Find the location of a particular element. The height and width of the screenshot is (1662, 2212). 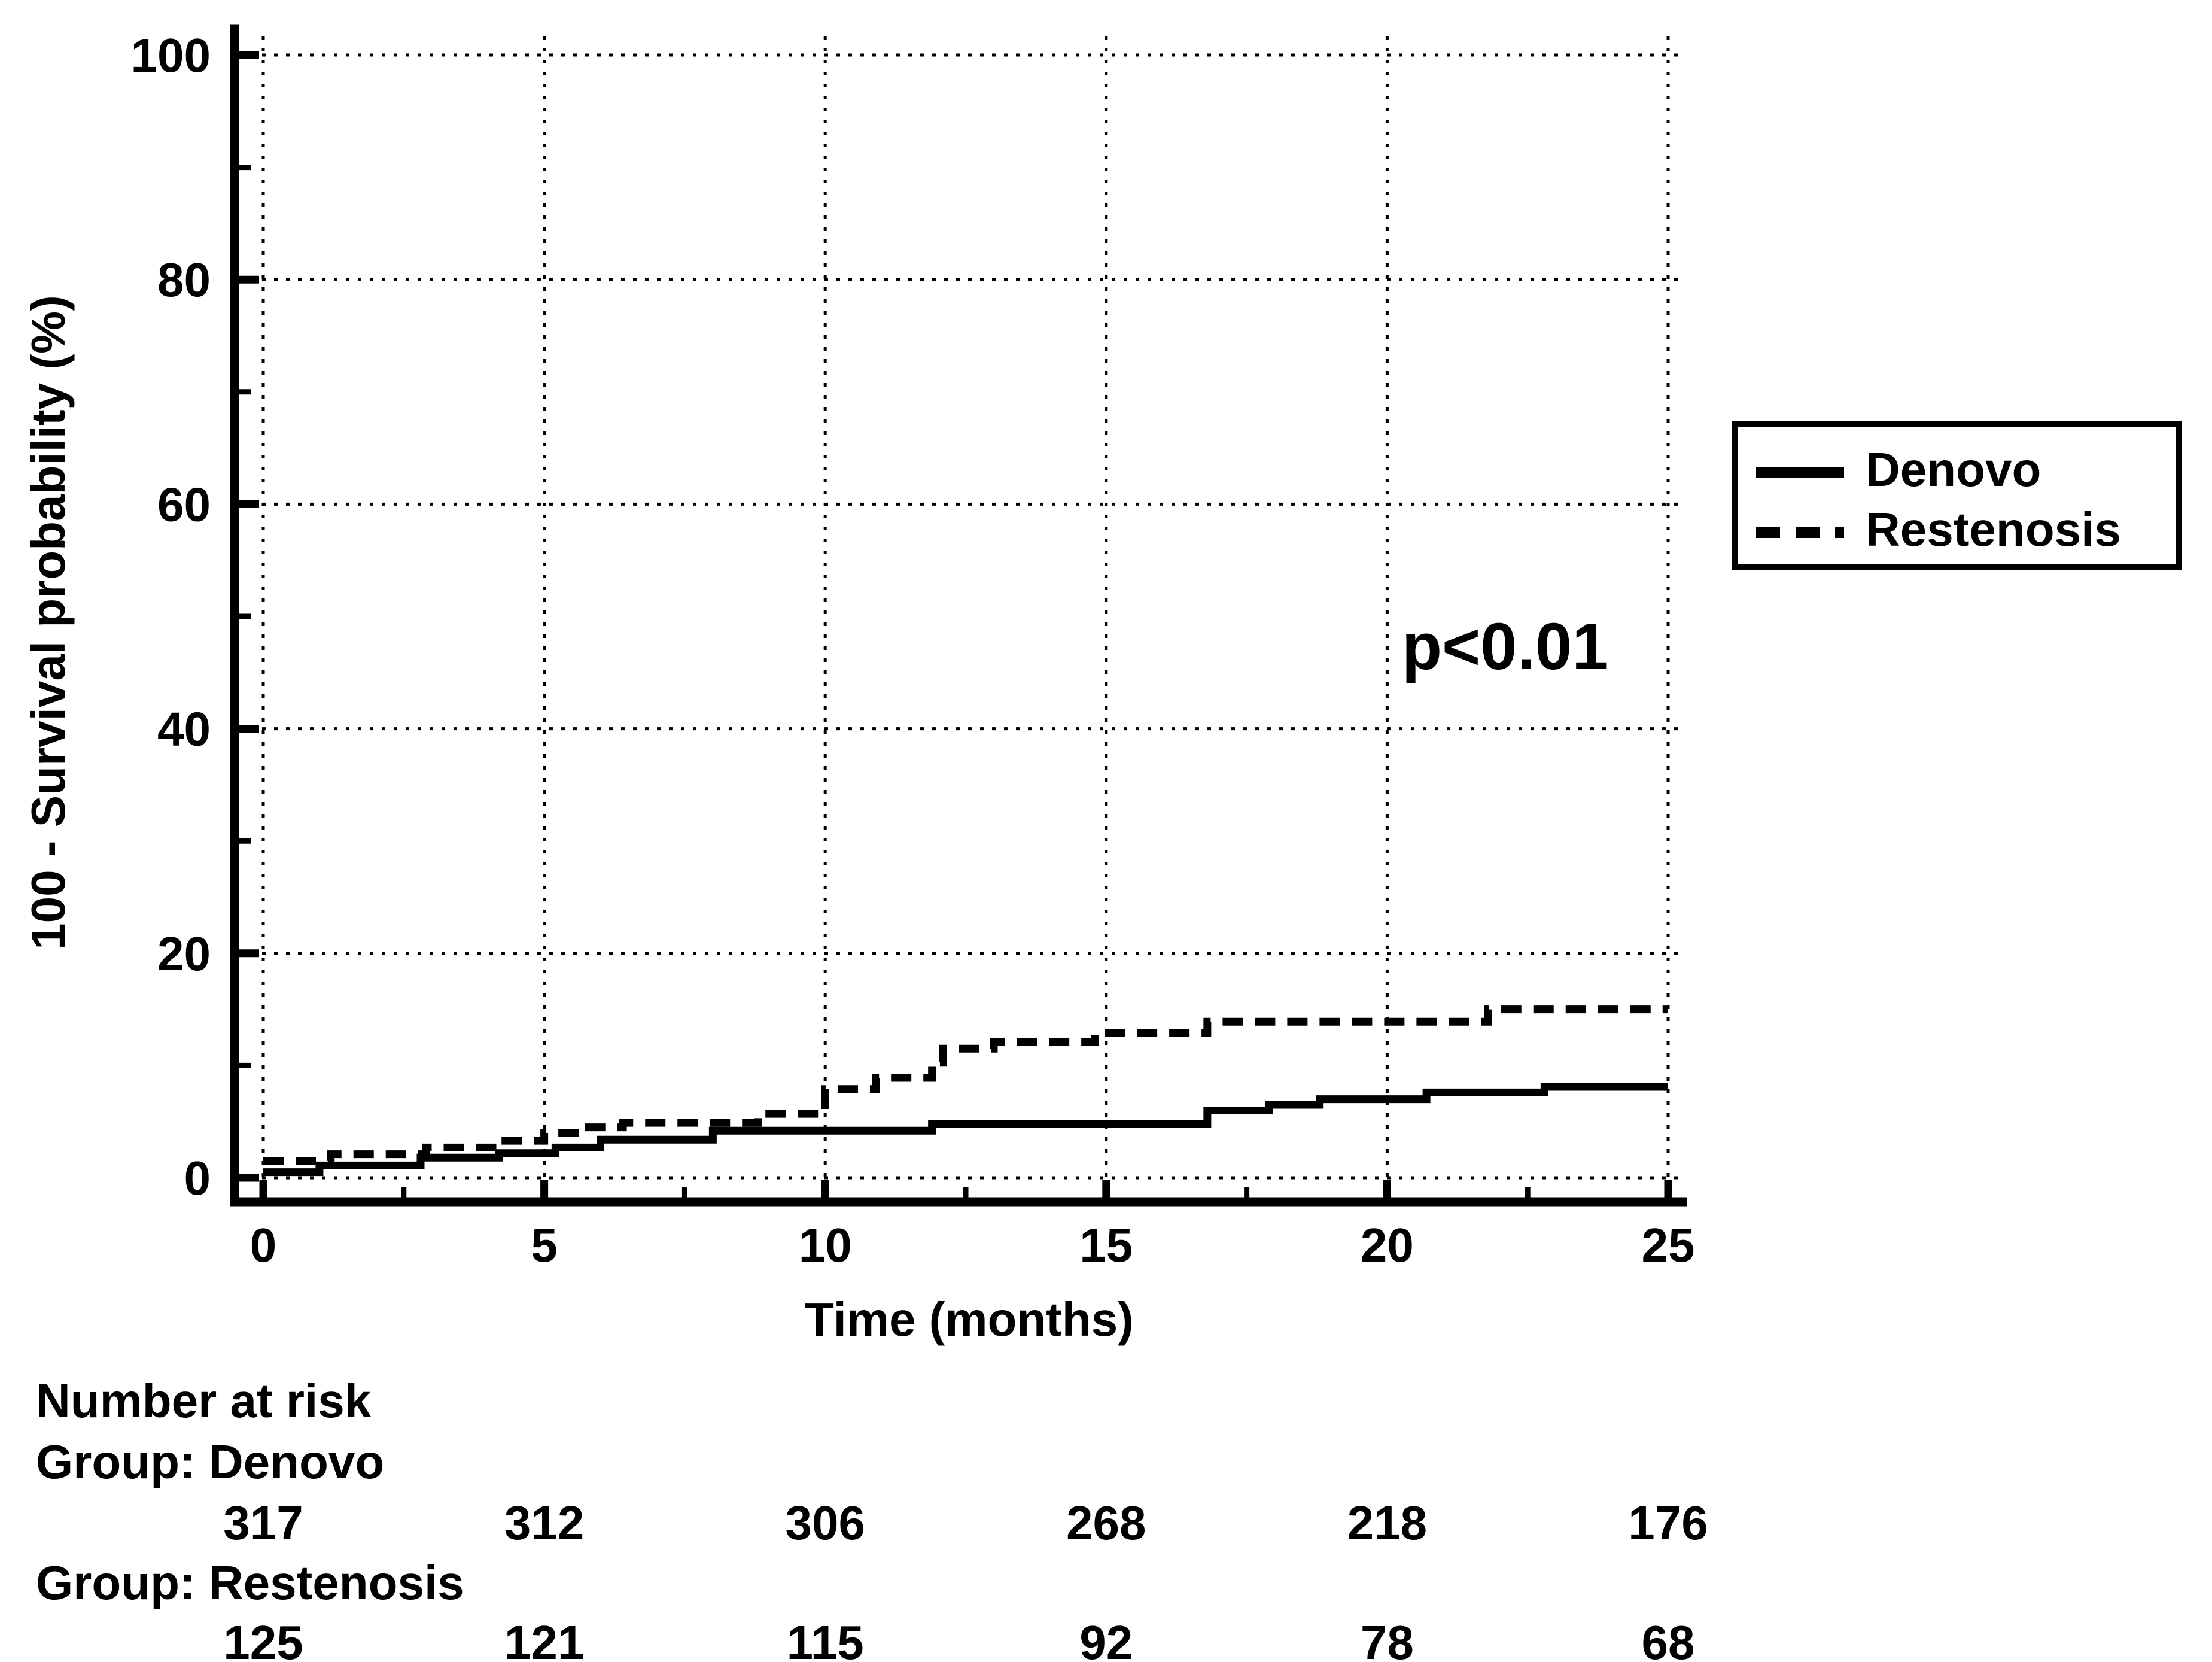

risk-count-denovo-0: 317 is located at coordinates (263, 1523).